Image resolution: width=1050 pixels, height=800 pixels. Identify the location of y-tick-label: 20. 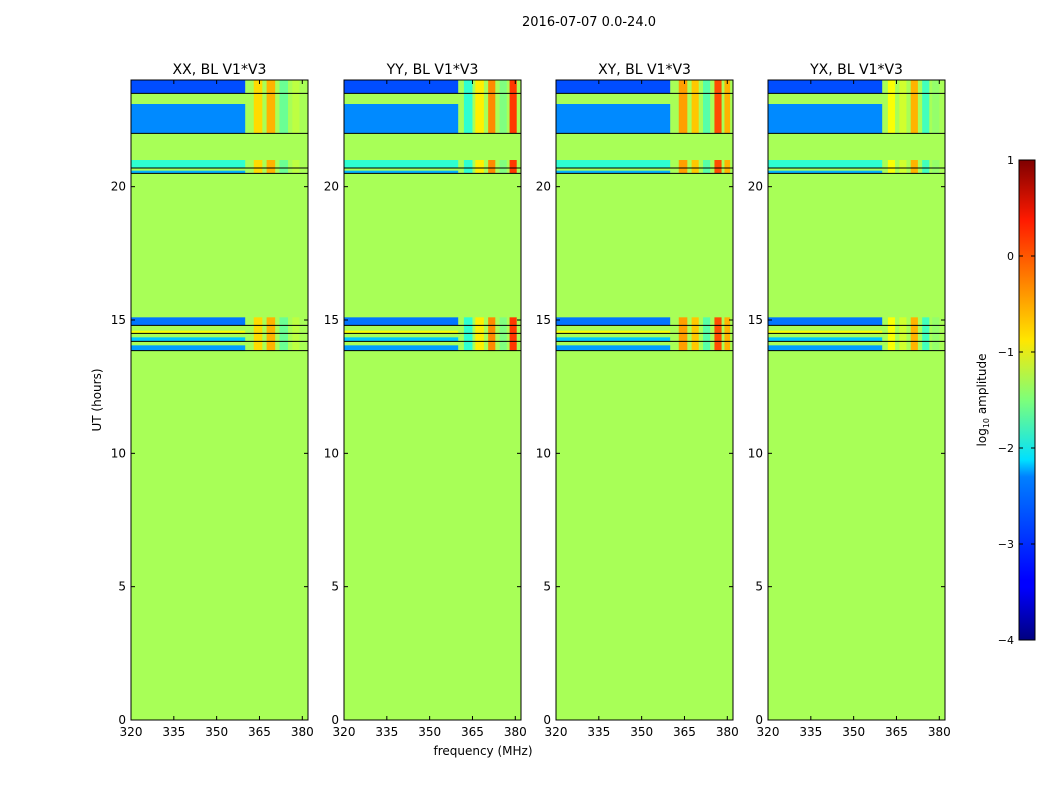
(331, 187).